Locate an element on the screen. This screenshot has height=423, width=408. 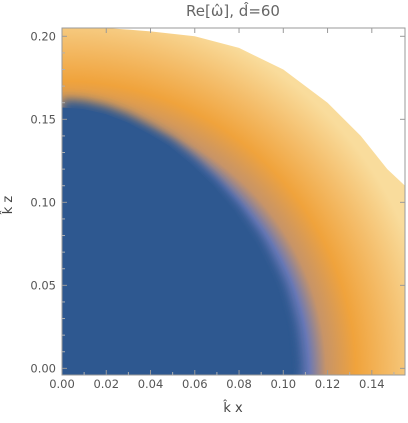
x-tick-label: 0.14 is located at coordinates (372, 384).